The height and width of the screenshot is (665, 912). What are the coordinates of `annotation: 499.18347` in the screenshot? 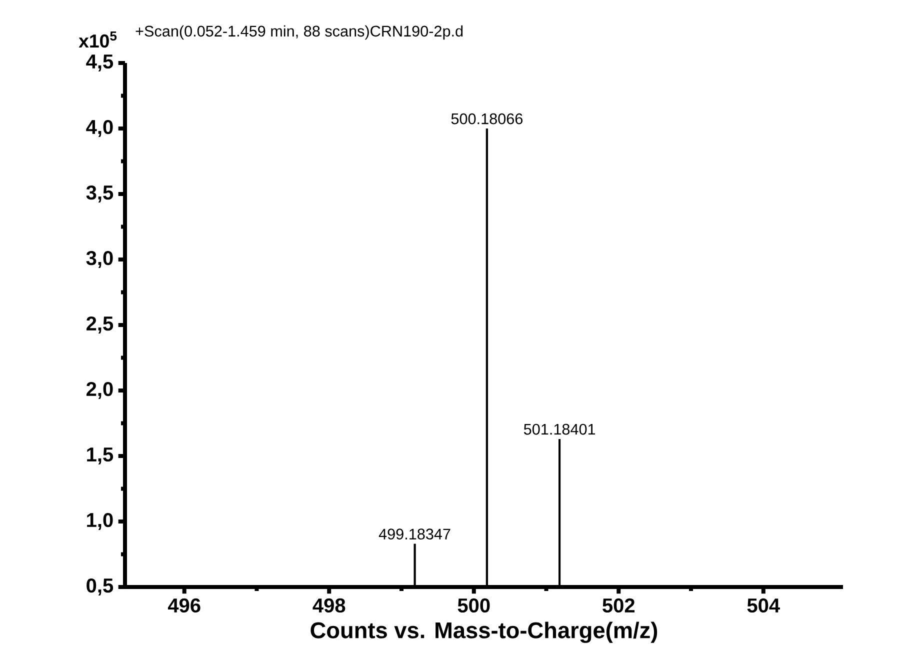 It's located at (414, 534).